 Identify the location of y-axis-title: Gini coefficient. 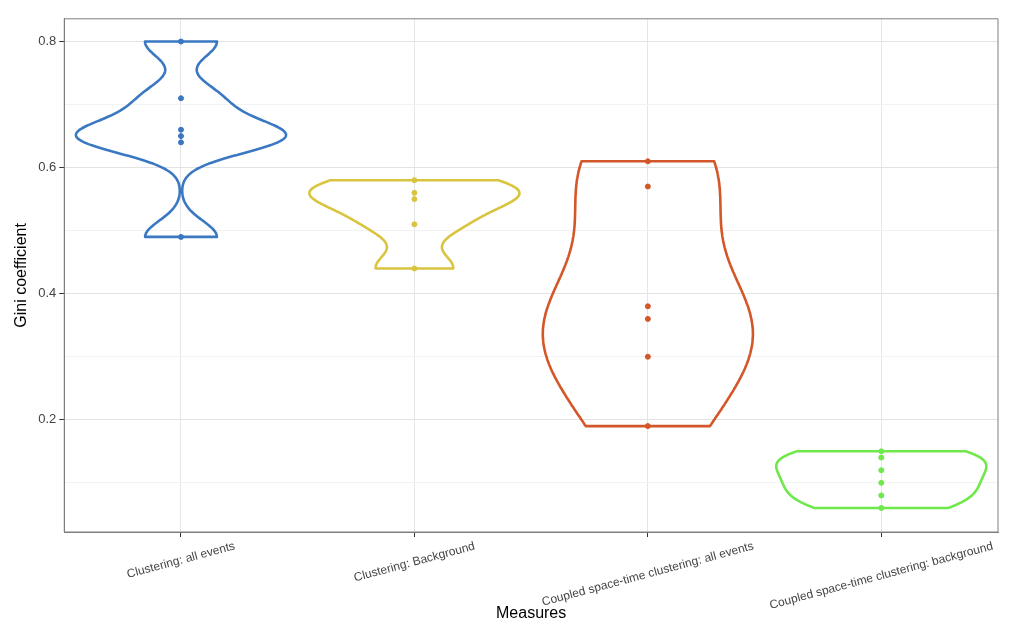
(21, 275).